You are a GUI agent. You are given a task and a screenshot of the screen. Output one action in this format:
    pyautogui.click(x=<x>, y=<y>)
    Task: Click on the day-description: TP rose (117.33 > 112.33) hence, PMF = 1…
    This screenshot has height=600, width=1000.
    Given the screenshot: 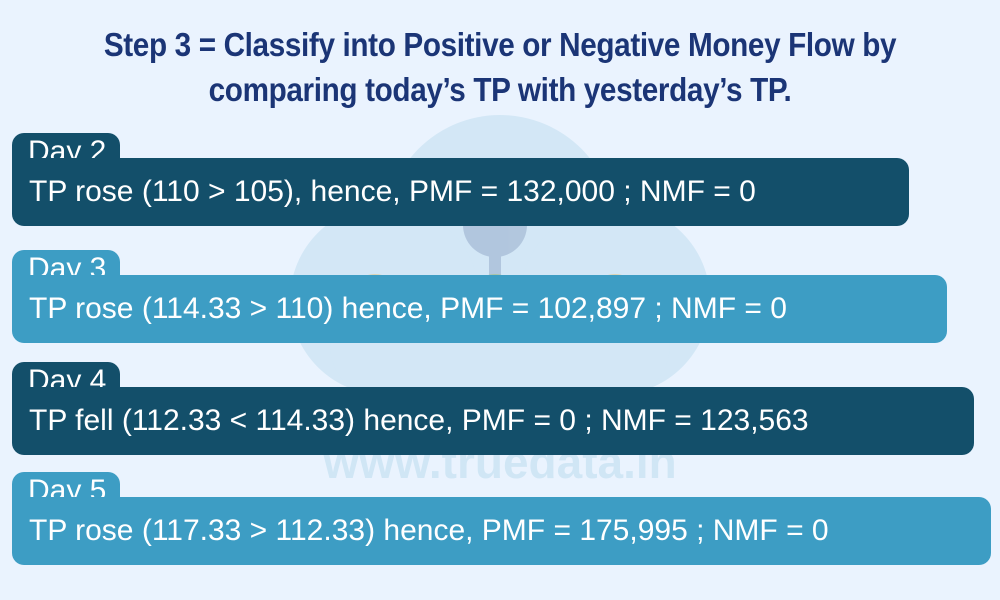 What is the action you would take?
    pyautogui.click(x=501, y=531)
    